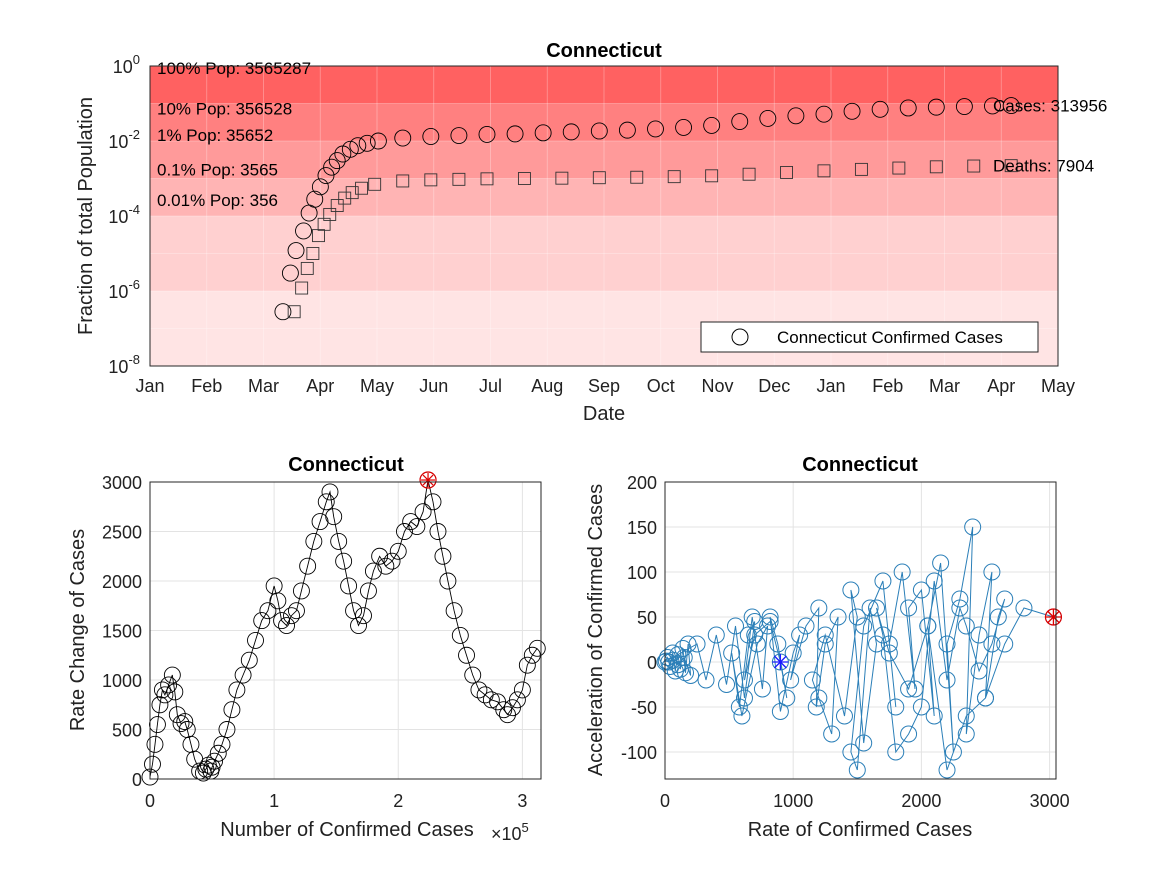  I want to click on br-ylabel: Acceleration of Confirmed Cases, so click(596, 630).